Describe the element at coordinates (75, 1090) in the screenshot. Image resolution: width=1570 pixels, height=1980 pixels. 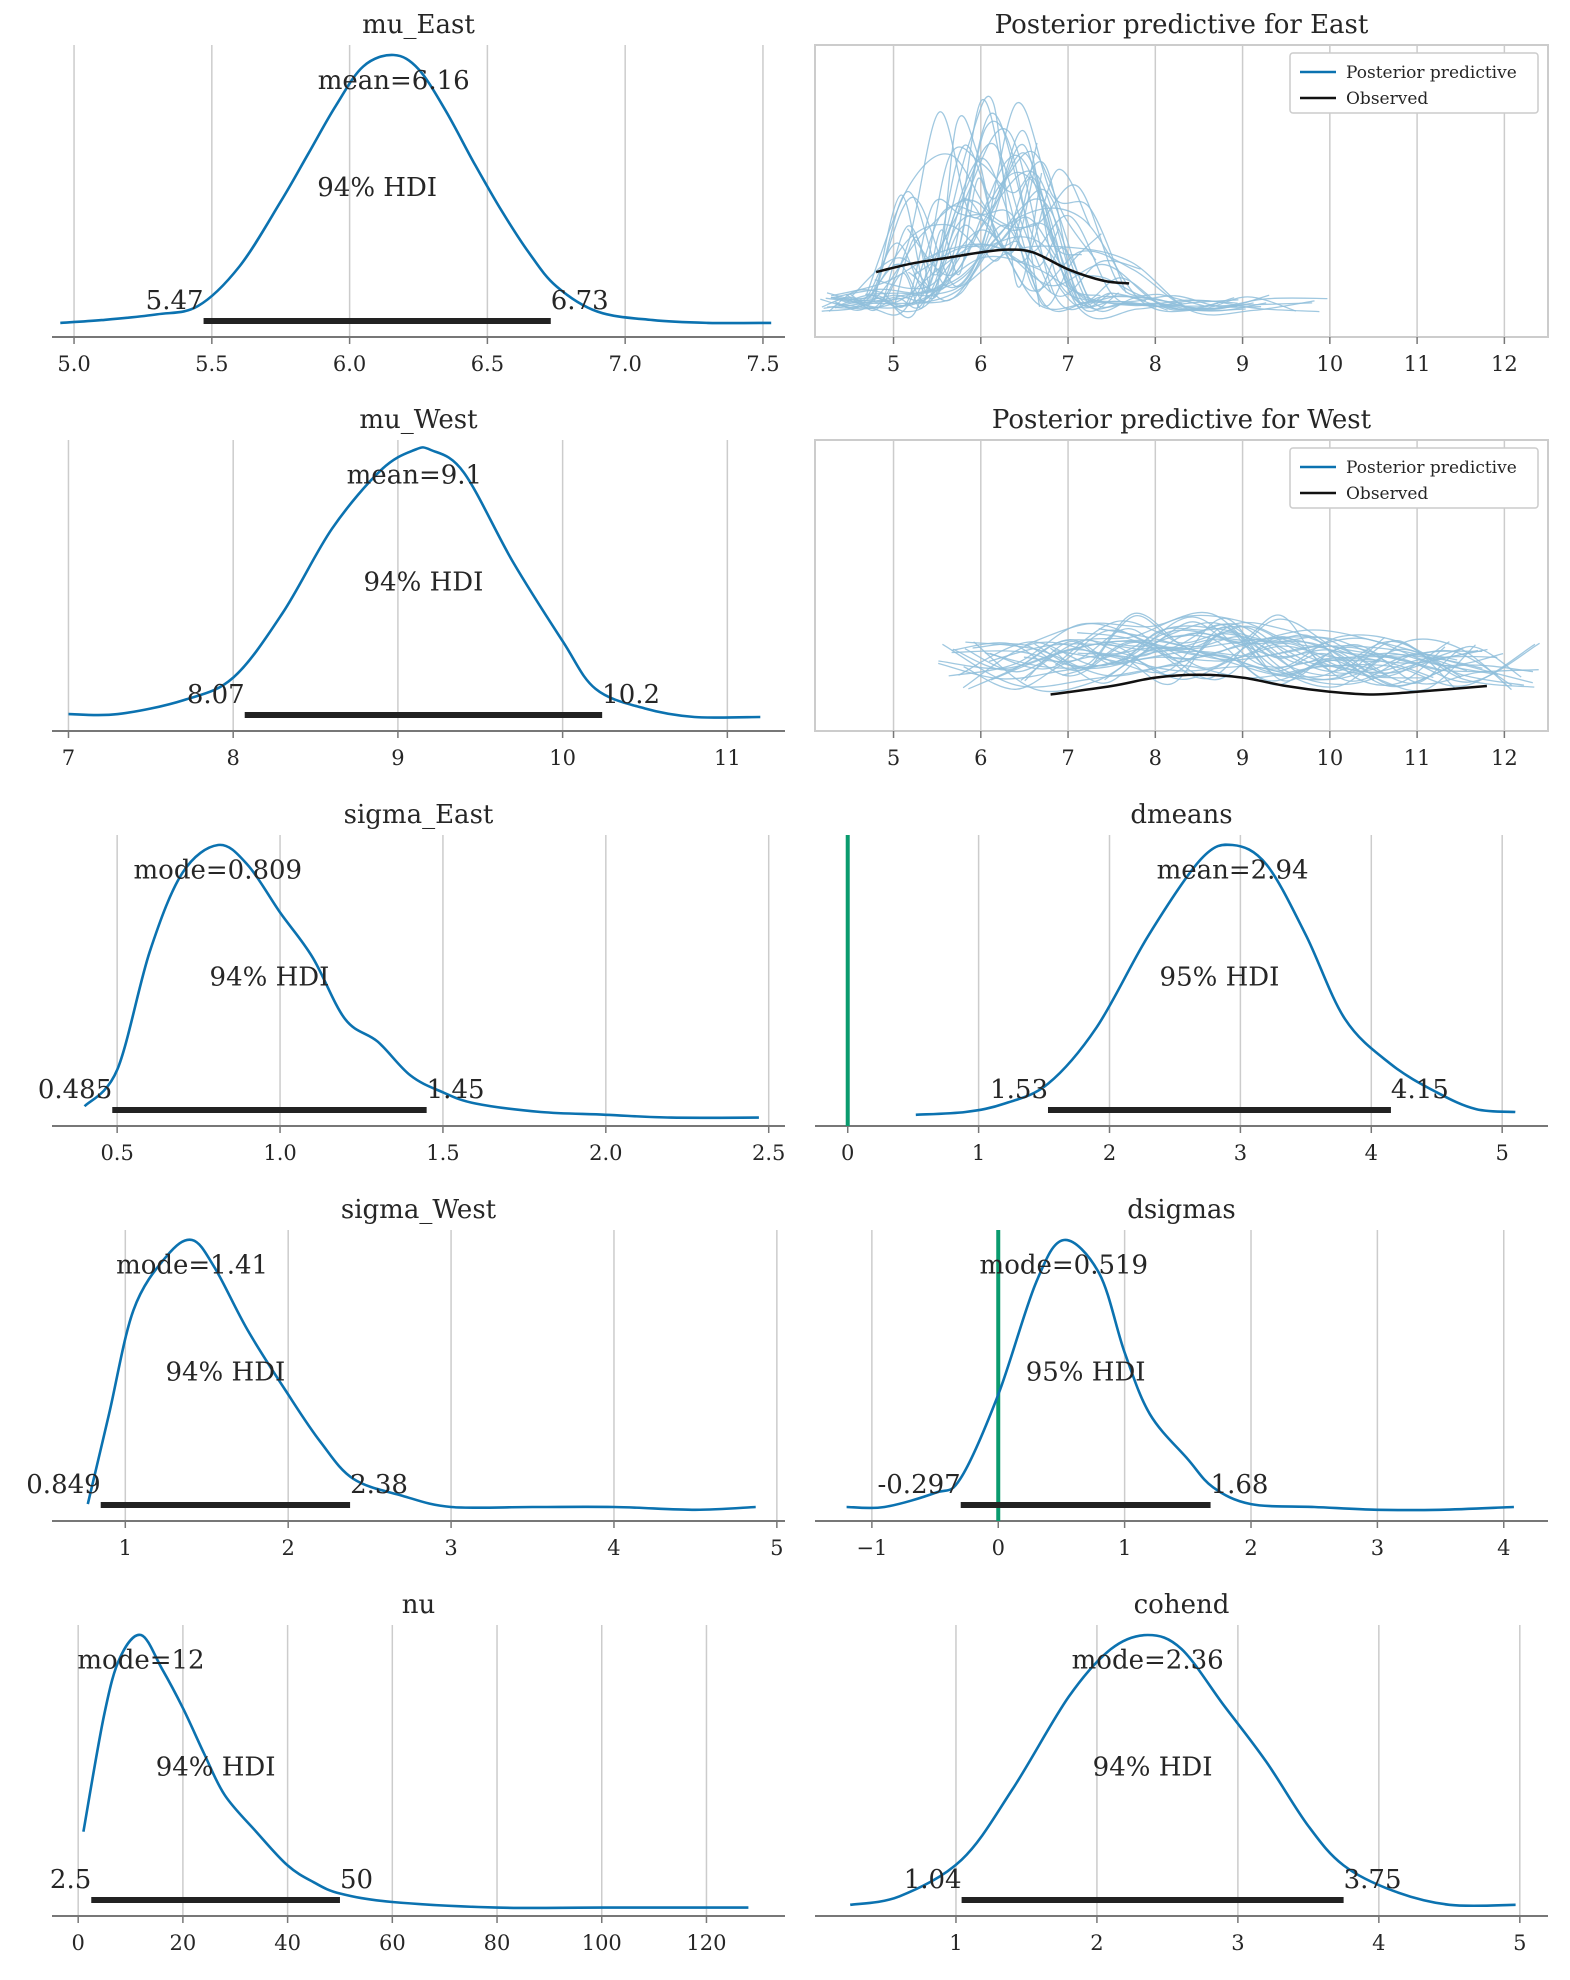
I see `hdi-low-label: 0.485` at that location.